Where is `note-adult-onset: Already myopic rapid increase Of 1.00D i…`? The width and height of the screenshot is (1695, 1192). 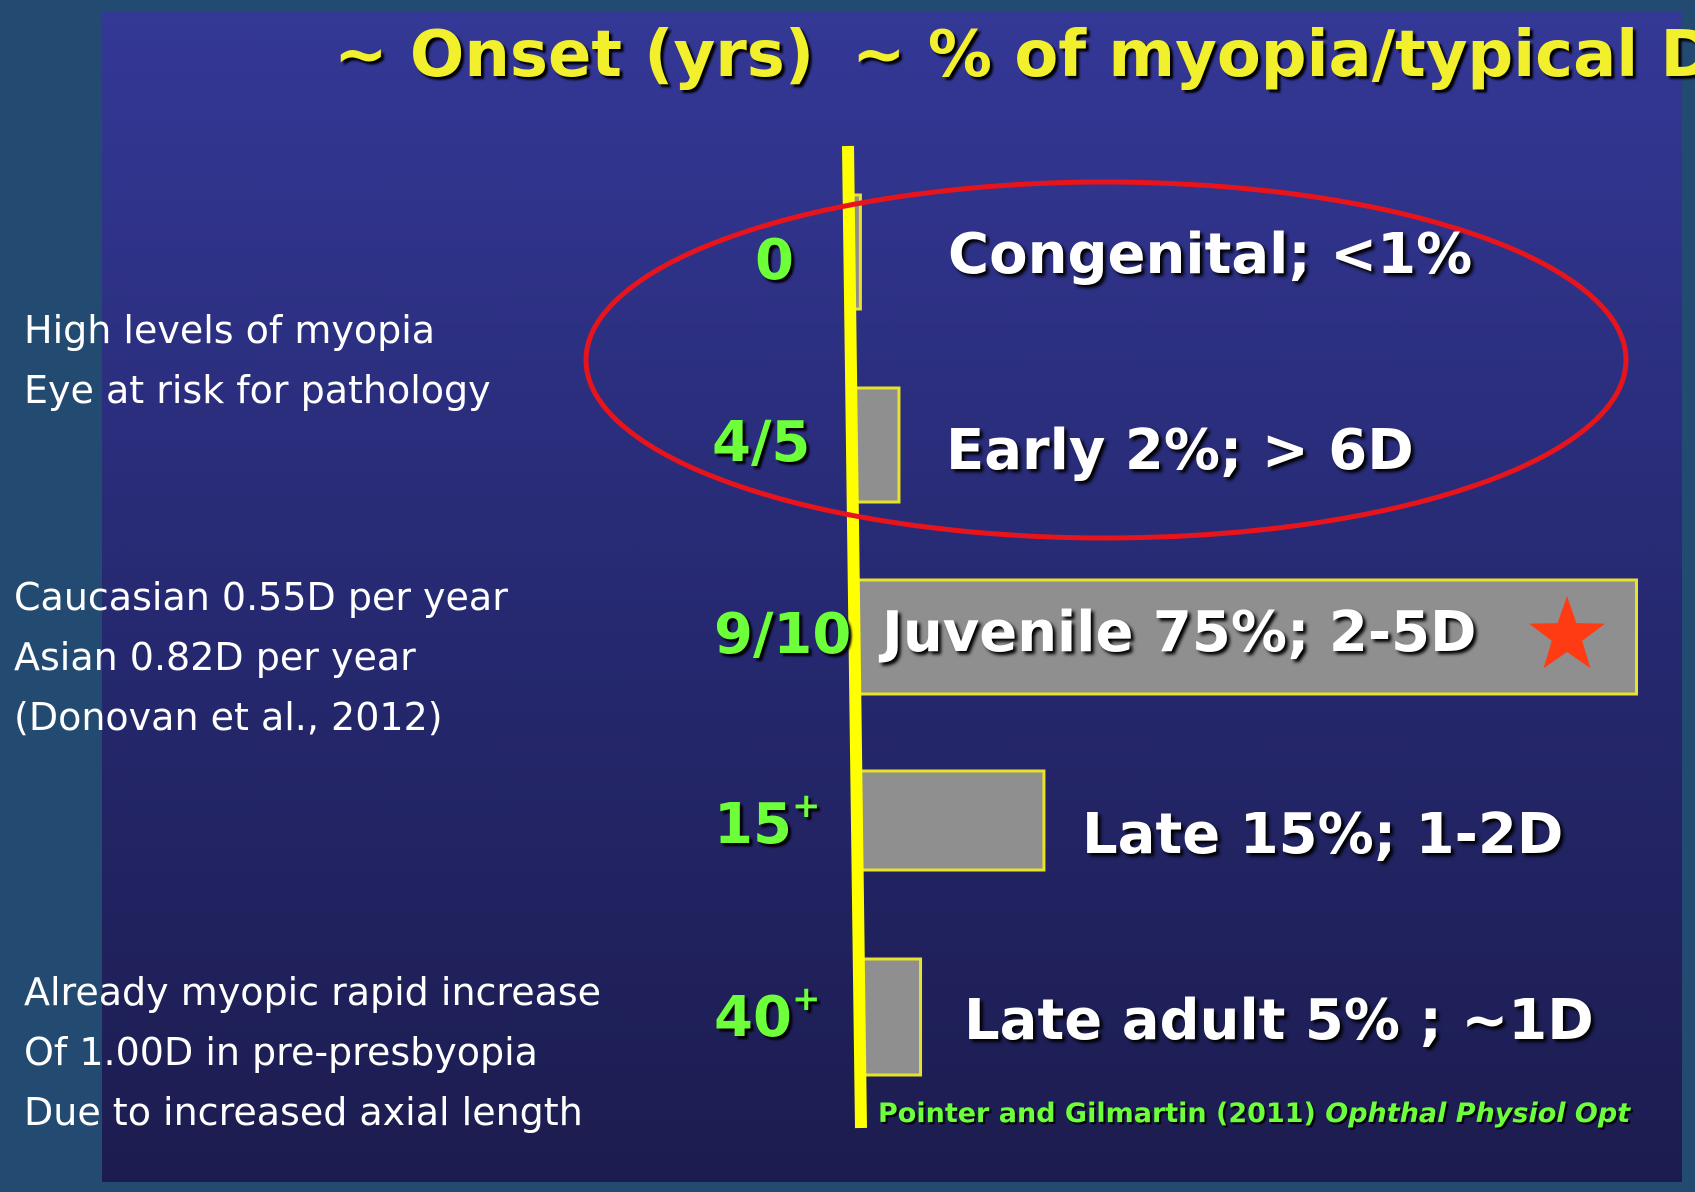 note-adult-onset: Already myopic rapid increase Of 1.00D i… is located at coordinates (312, 1052).